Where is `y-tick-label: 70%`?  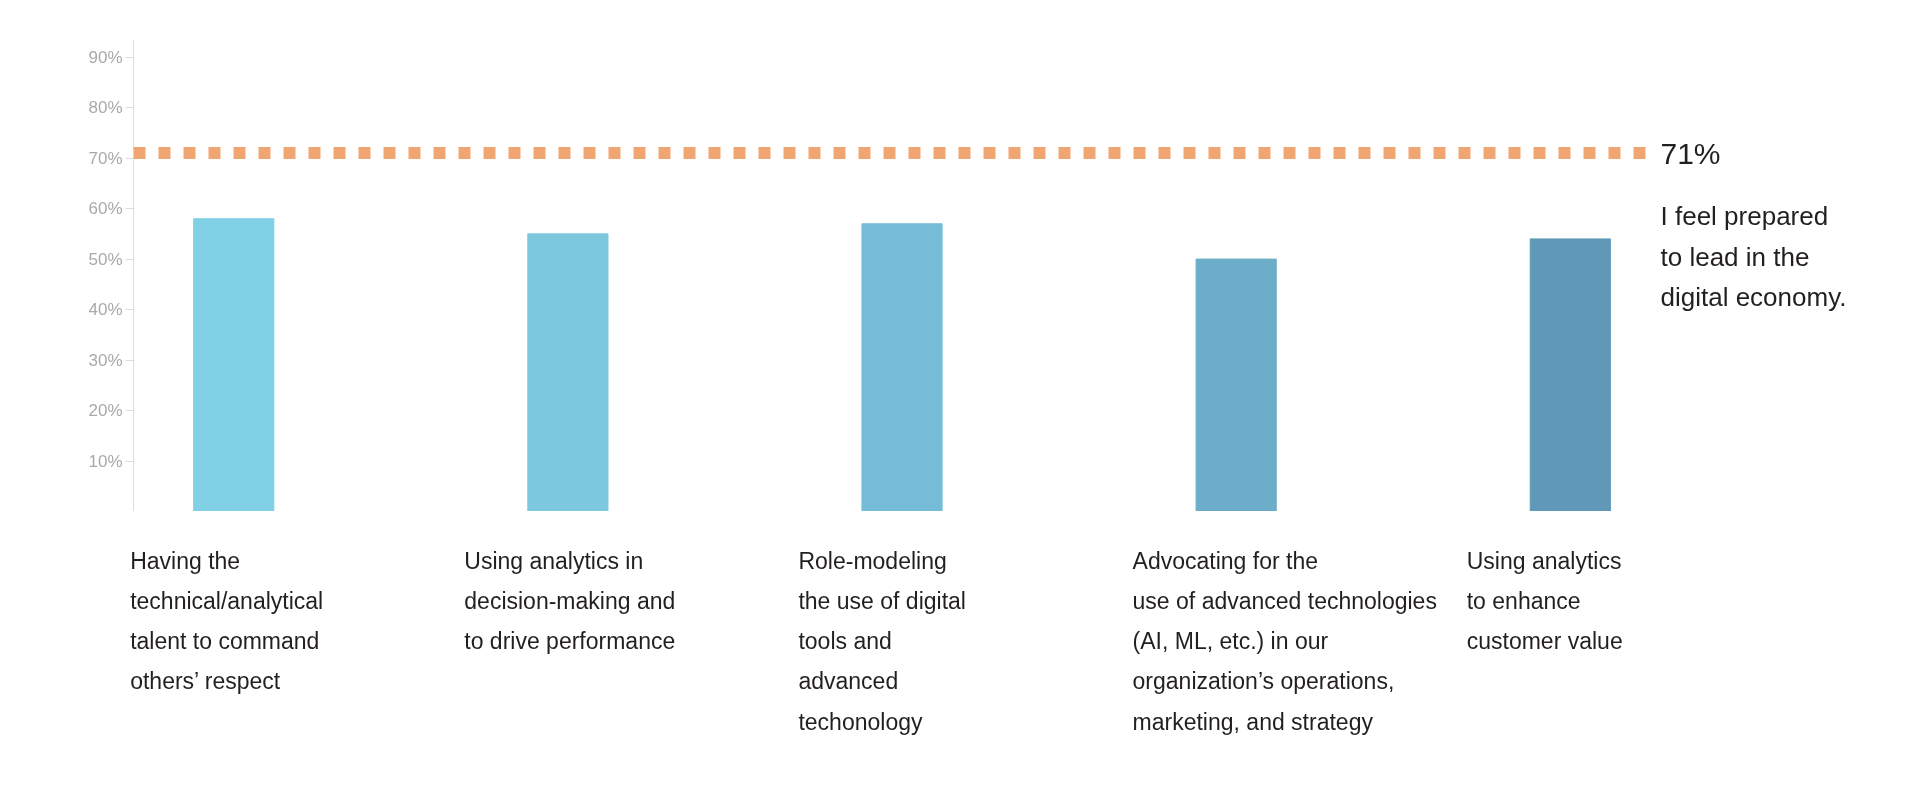 y-tick-label: 70% is located at coordinates (105, 158).